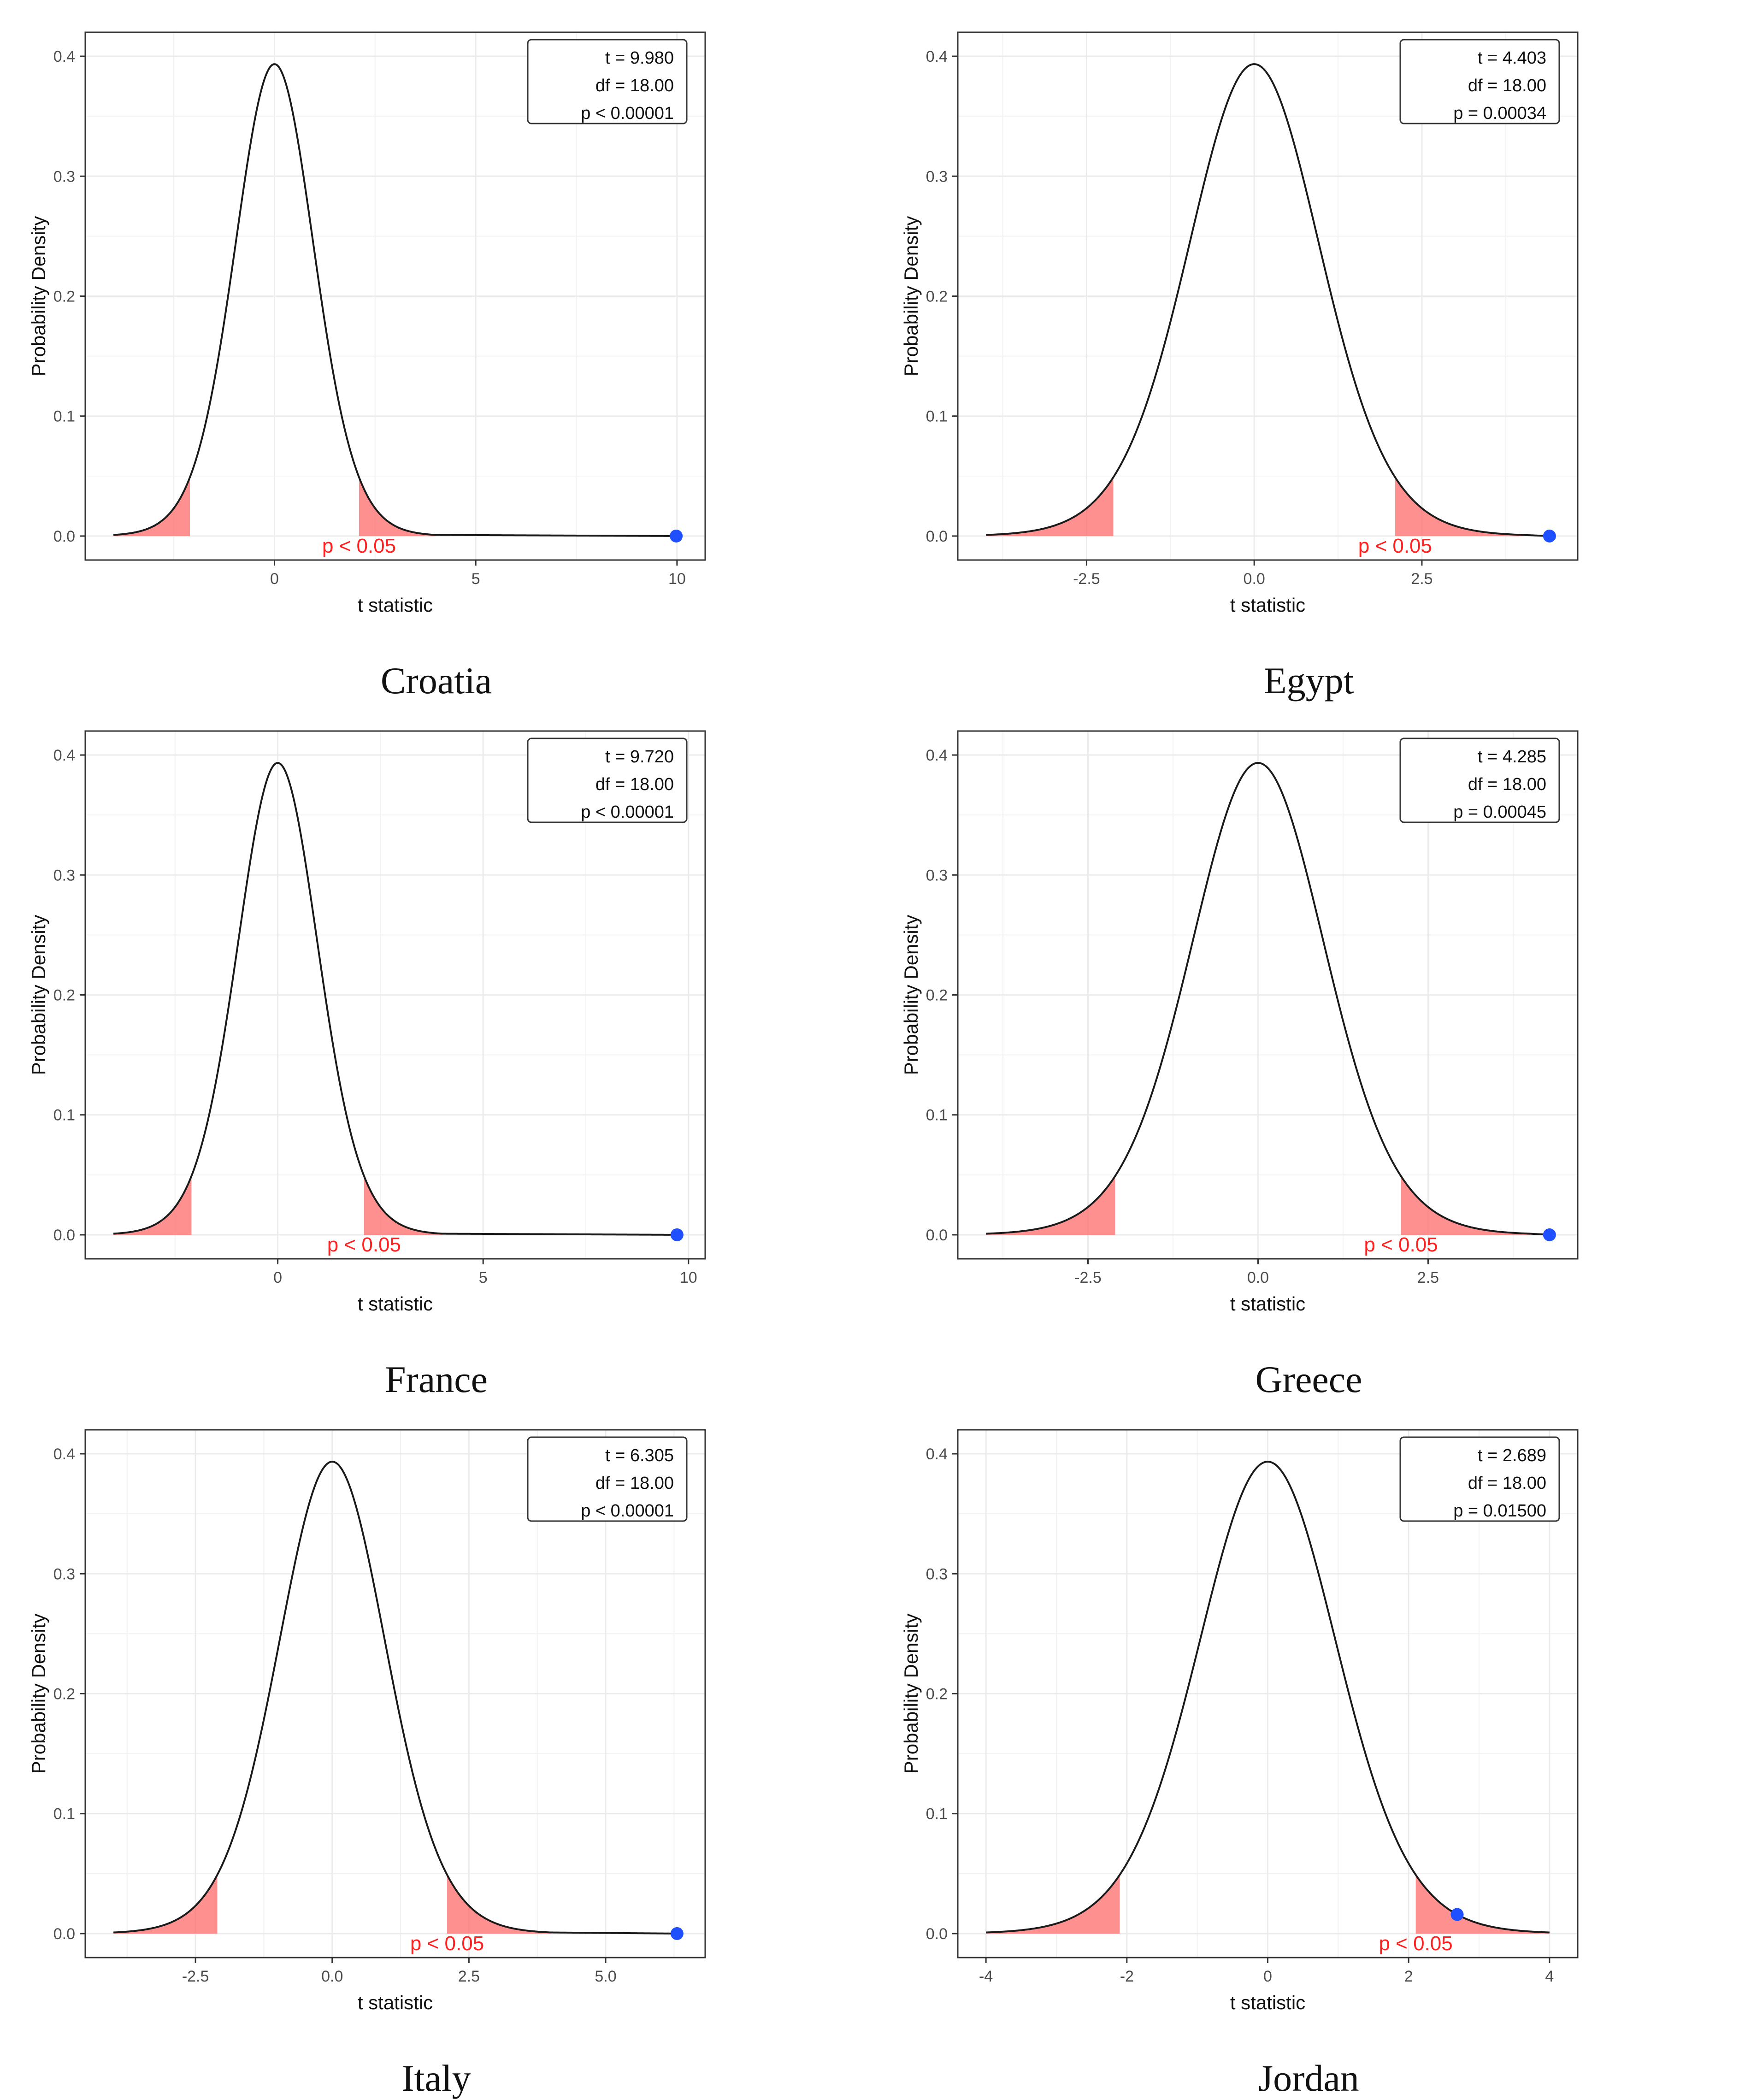 The height and width of the screenshot is (2100, 1745). Describe the element at coordinates (436, 681) in the screenshot. I see `panel-caption: Croatia` at that location.